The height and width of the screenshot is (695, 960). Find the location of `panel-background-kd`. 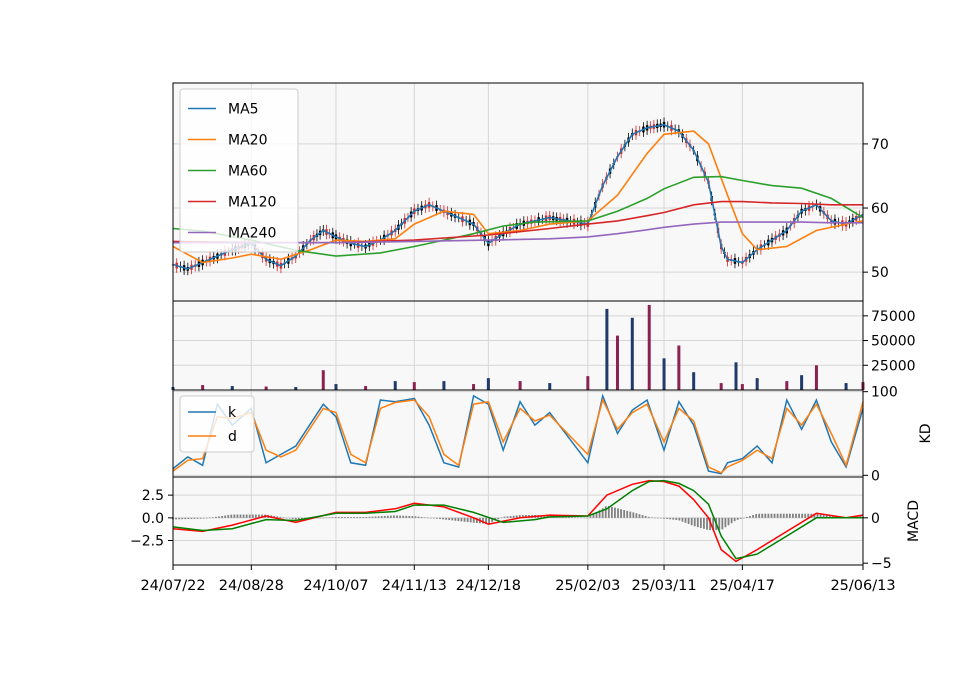

panel-background-kd is located at coordinates (518, 433).